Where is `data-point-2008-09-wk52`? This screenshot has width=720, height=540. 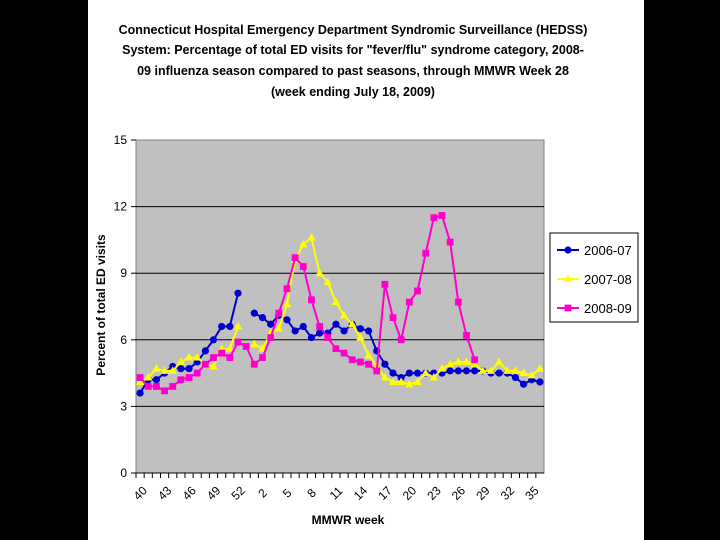 data-point-2008-09-wk52 is located at coordinates (238, 342).